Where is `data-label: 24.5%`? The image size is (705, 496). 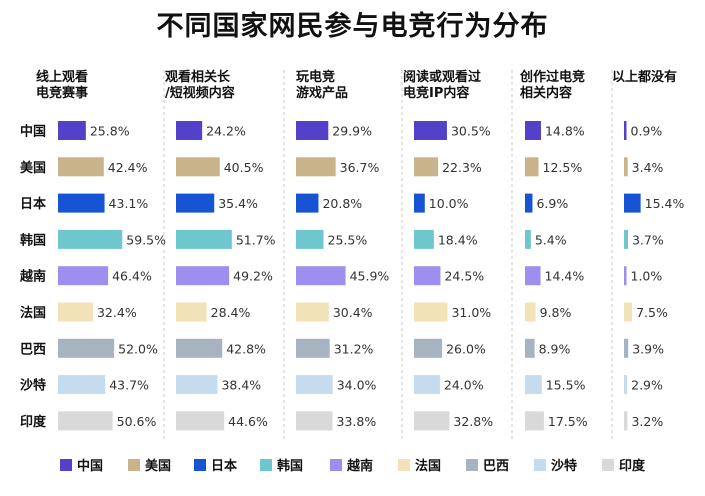
data-label: 24.5% is located at coordinates (464, 276).